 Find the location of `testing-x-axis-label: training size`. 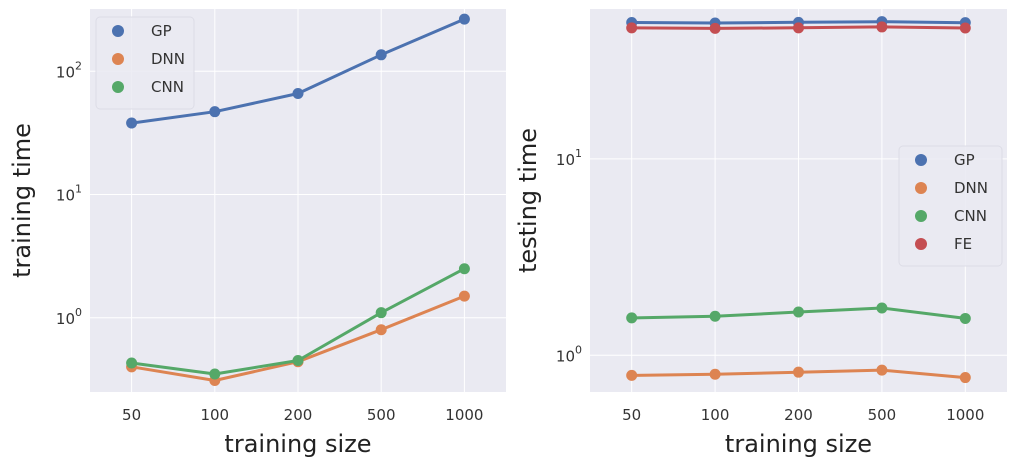

testing-x-axis-label: training size is located at coordinates (798, 444).